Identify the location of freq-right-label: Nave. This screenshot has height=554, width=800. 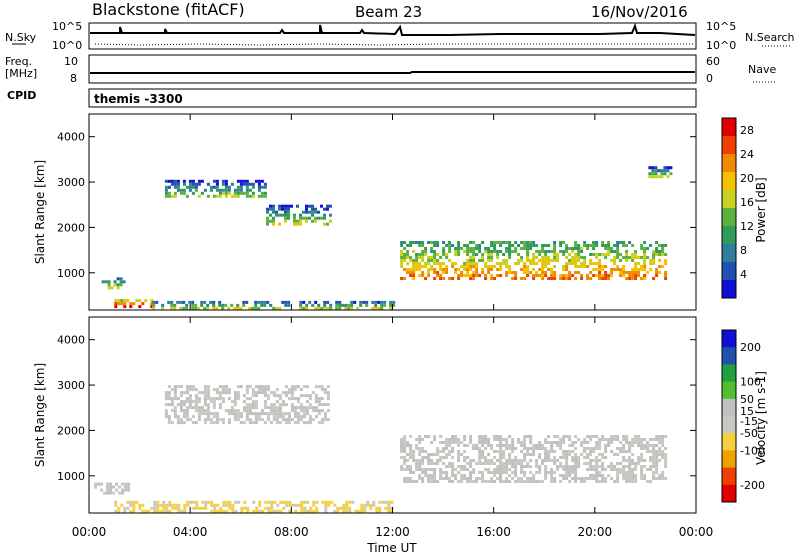
(762, 69).